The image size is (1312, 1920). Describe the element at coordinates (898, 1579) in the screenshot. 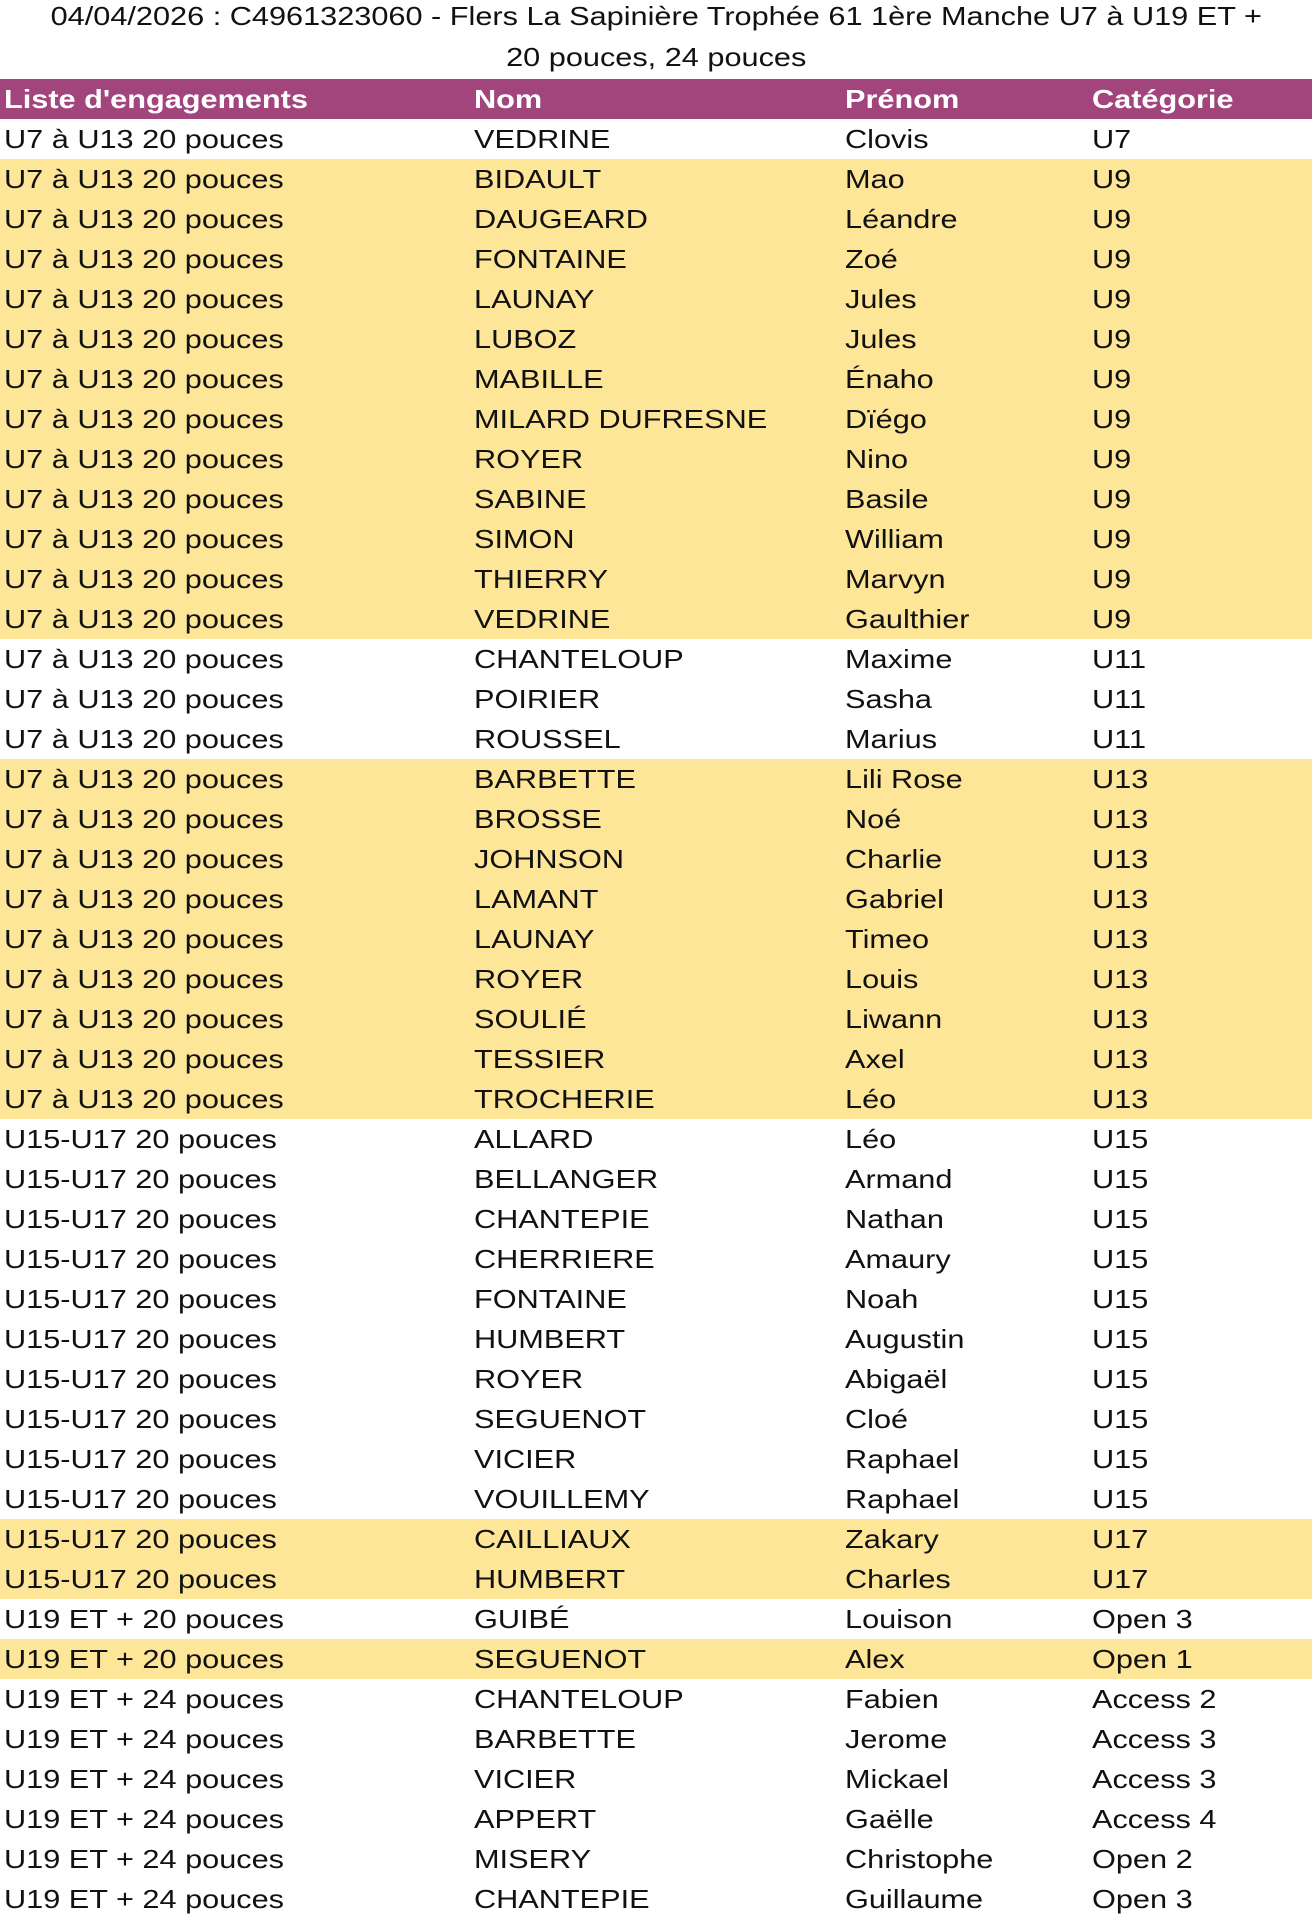

I see `cell-prenom: Charles` at that location.